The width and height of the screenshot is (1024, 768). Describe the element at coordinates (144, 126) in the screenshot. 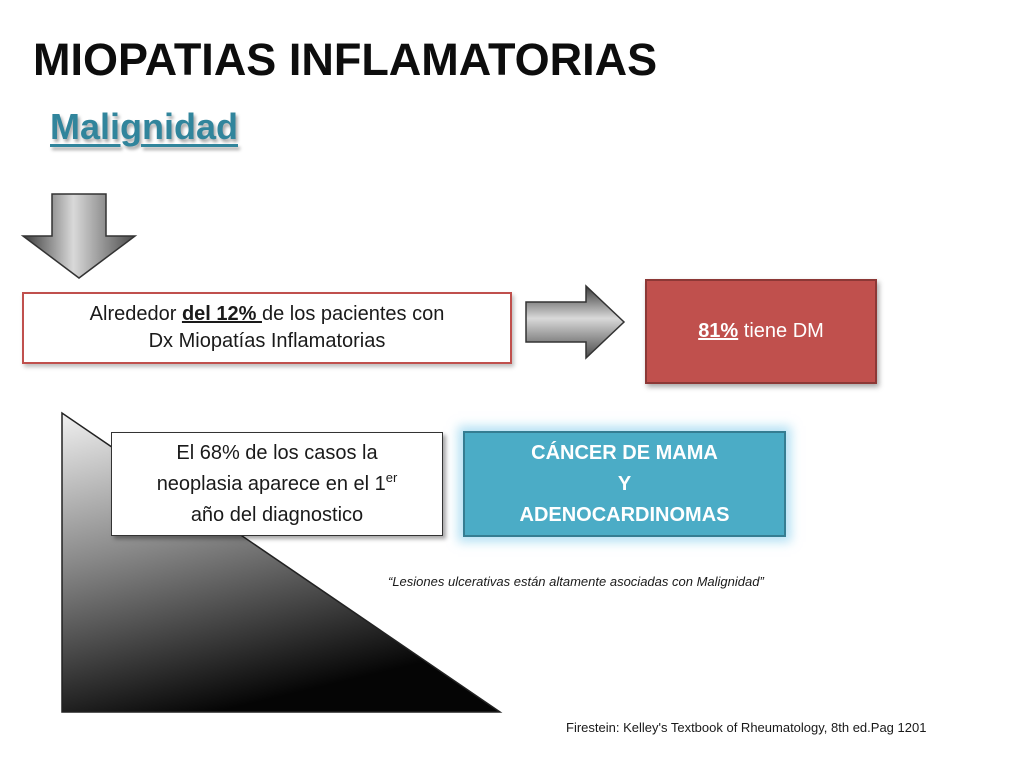

I see `slide-subtitle: Malignidad` at that location.